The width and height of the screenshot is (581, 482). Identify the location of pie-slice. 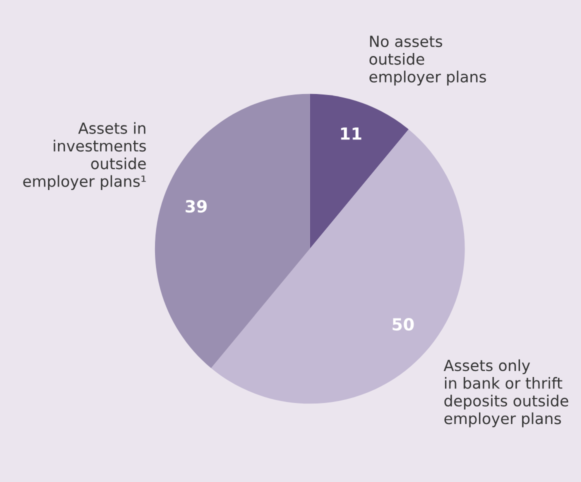
(359, 171).